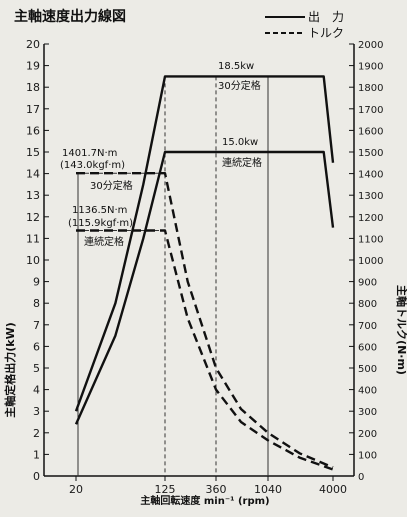 This screenshot has height=517, width=407. I want to click on annotation-t30-kgf: (143.0kgf·m), so click(92, 165).